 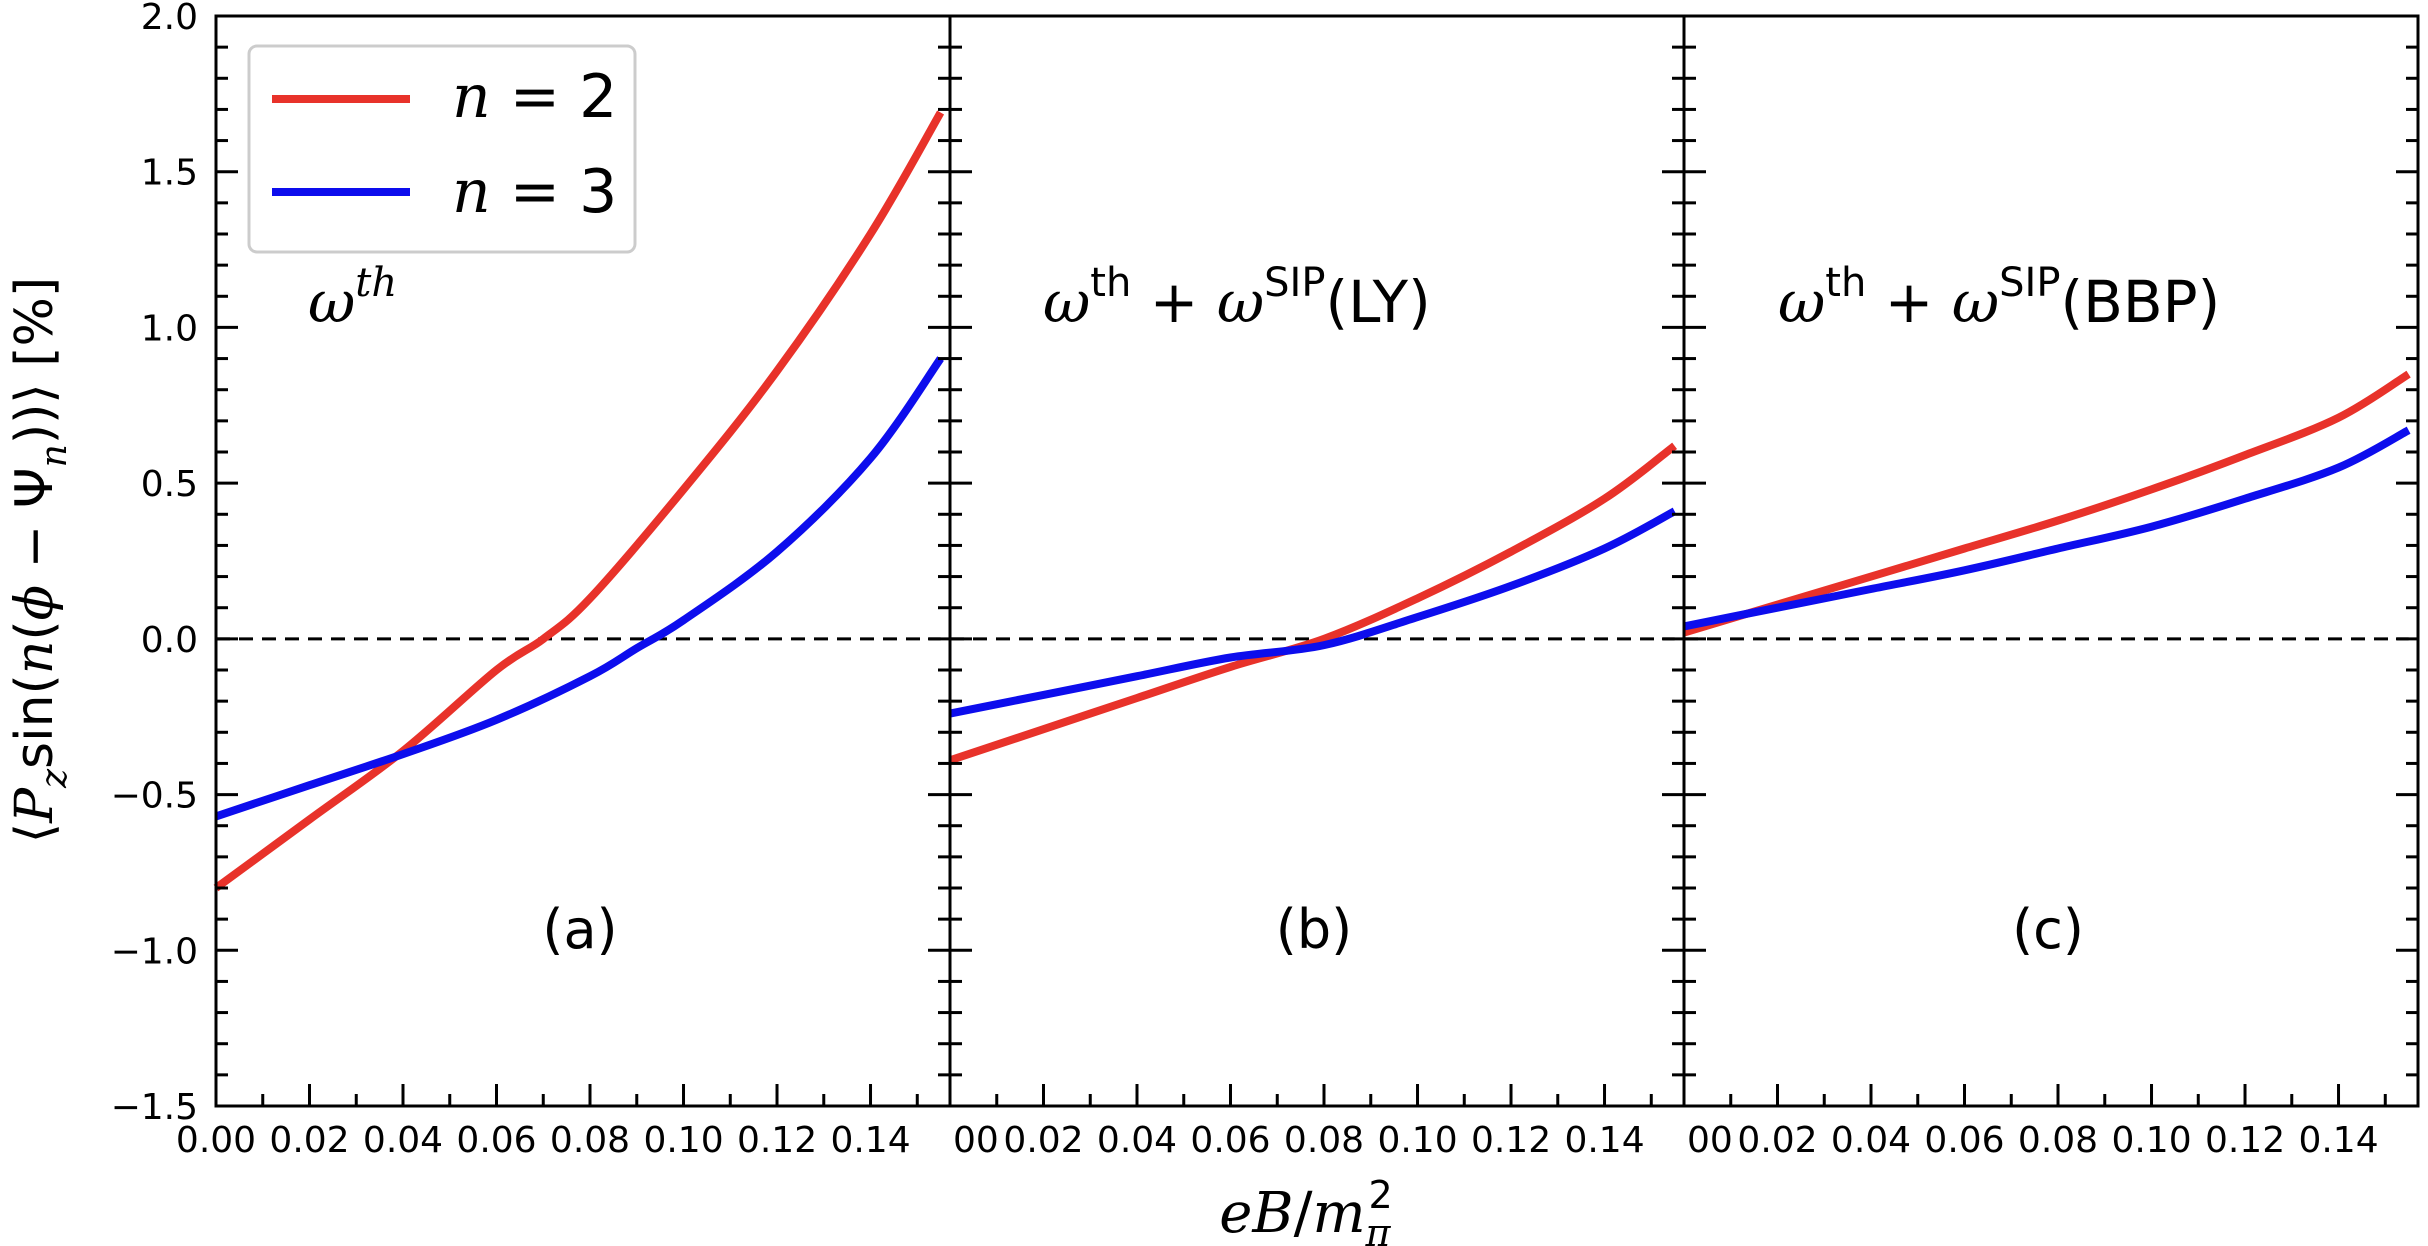 What do you see at coordinates (352, 298) in the screenshot?
I see `panel-a-title: ωth` at bounding box center [352, 298].